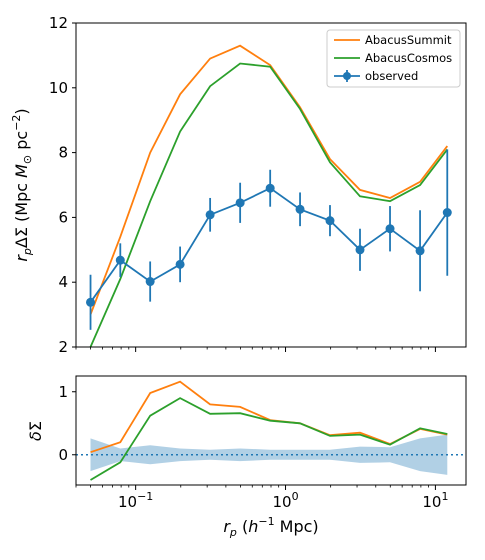  What do you see at coordinates (35, 431) in the screenshot?
I see `bottom-y-axis-label: δΣ` at bounding box center [35, 431].